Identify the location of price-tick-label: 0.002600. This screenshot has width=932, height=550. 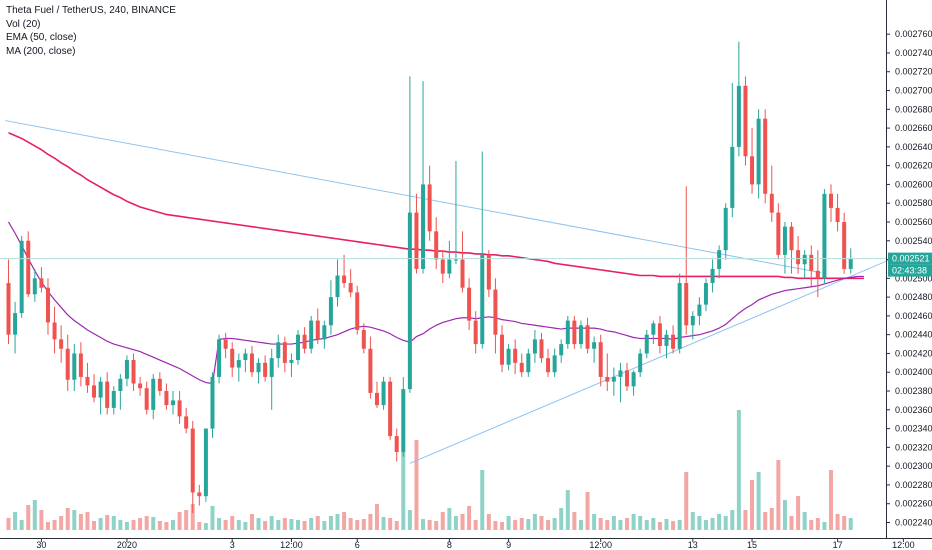
(913, 184).